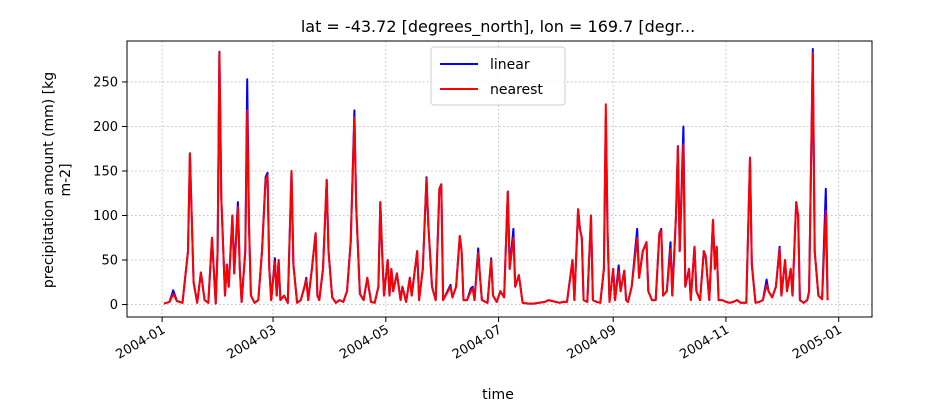 The width and height of the screenshot is (932, 412). Describe the element at coordinates (105, 171) in the screenshot. I see `y-tick-label: 150` at that location.